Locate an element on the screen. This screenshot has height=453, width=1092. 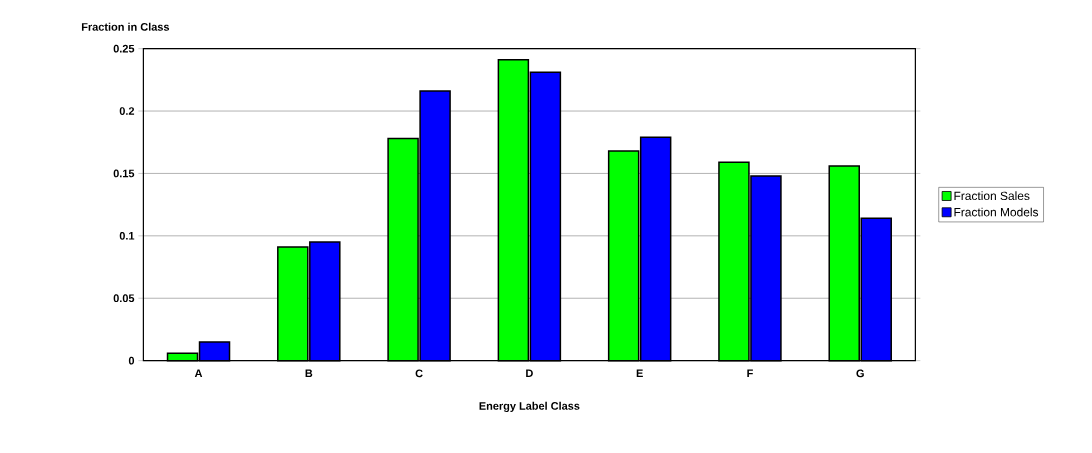
y-axis-title: Fraction in Class is located at coordinates (125, 26).